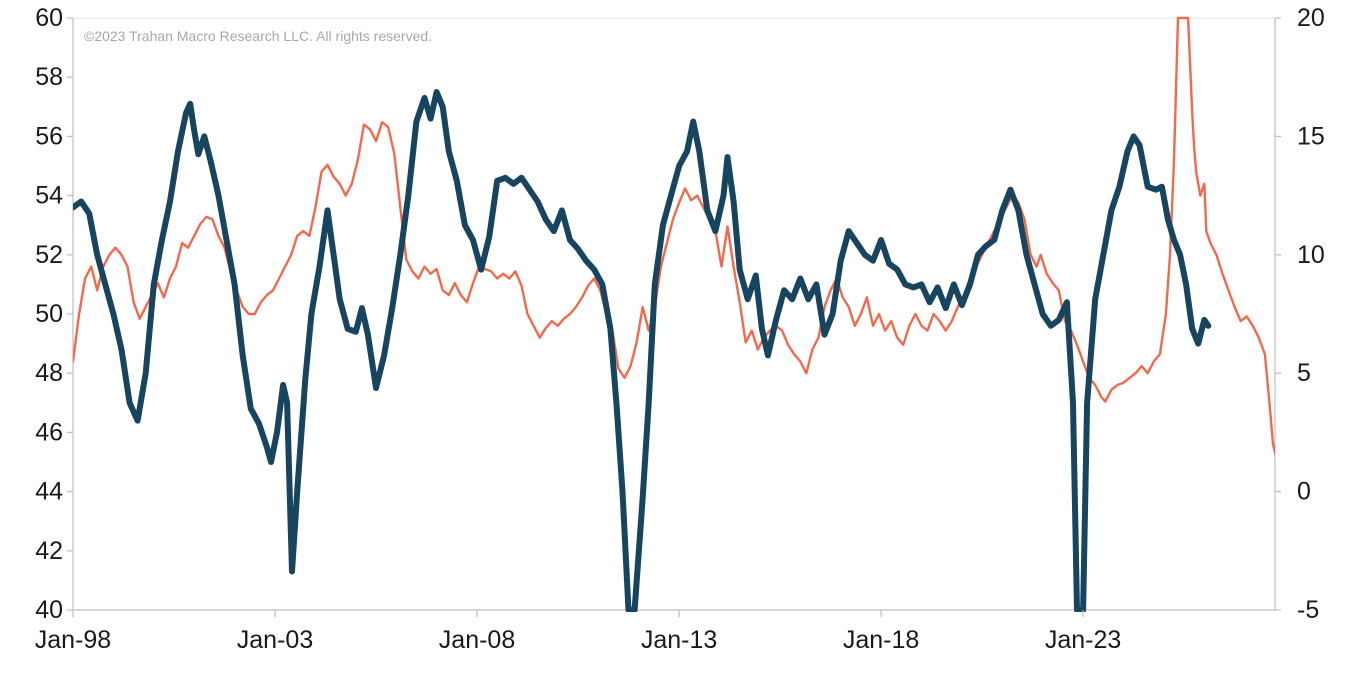 Image resolution: width=1351 pixels, height=677 pixels. Describe the element at coordinates (49, 18) in the screenshot. I see `left-tick-label: 60` at that location.